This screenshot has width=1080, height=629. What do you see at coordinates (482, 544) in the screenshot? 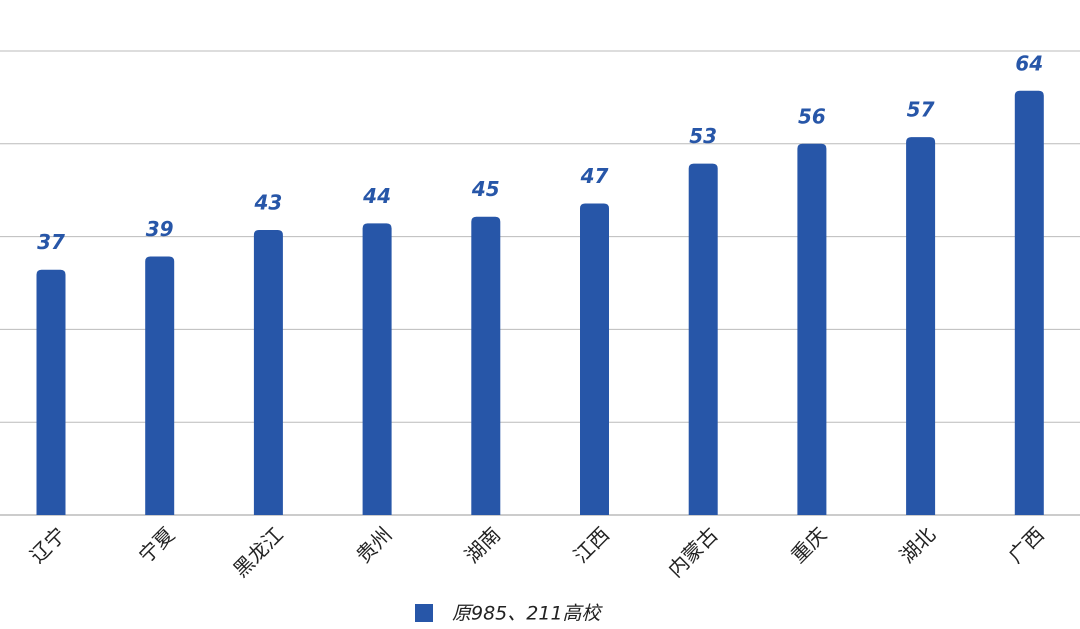
I see `x-tick-label: 湖南` at bounding box center [482, 544].